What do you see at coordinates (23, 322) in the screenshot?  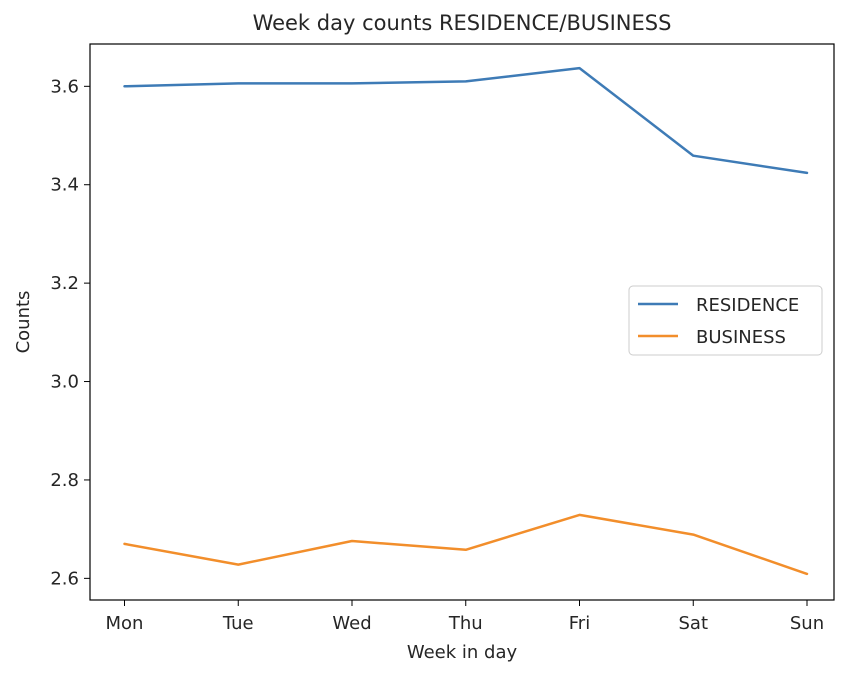 I see `y-axis-label: Counts` at bounding box center [23, 322].